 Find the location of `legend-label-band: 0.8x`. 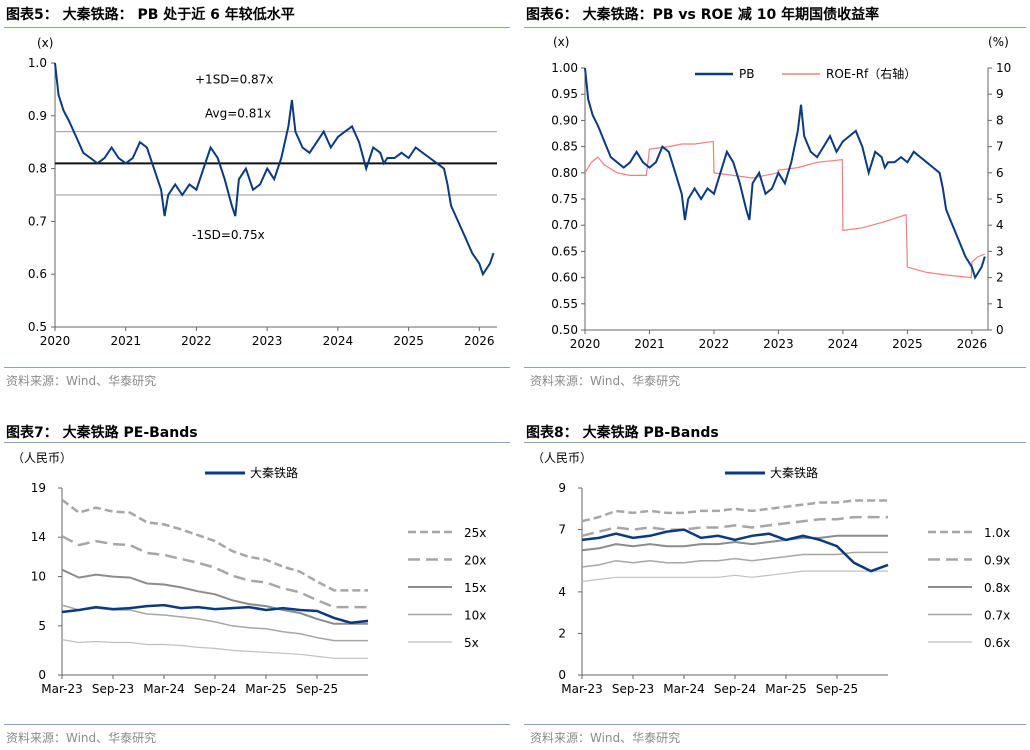

legend-label-band: 0.8x is located at coordinates (997, 588).